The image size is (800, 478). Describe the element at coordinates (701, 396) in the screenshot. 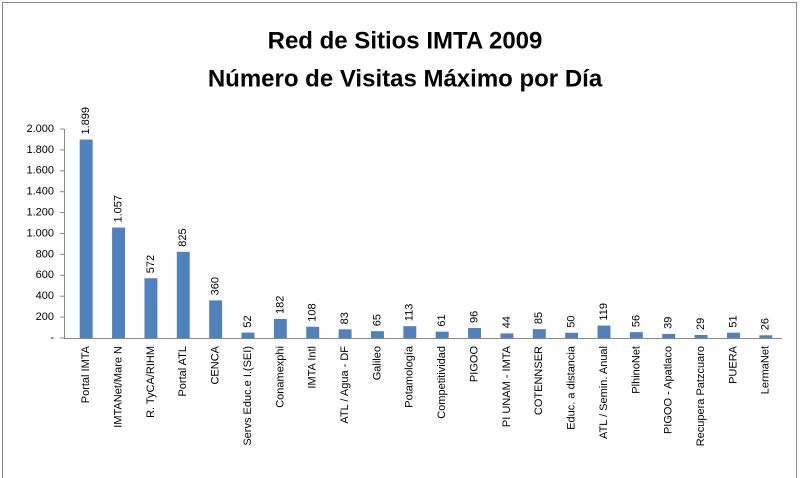

I see `x-tick-label: Recupera Patzcuaro` at that location.